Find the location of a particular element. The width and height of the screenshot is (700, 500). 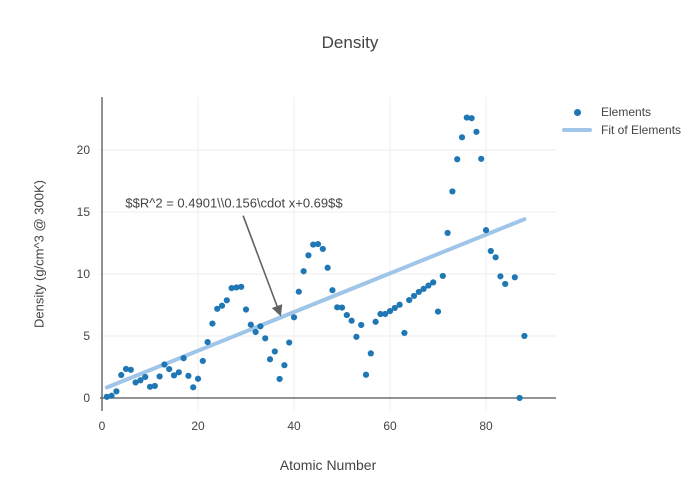

legend-item-fit-of-elements: Fit of Elements is located at coordinates (619, 130).